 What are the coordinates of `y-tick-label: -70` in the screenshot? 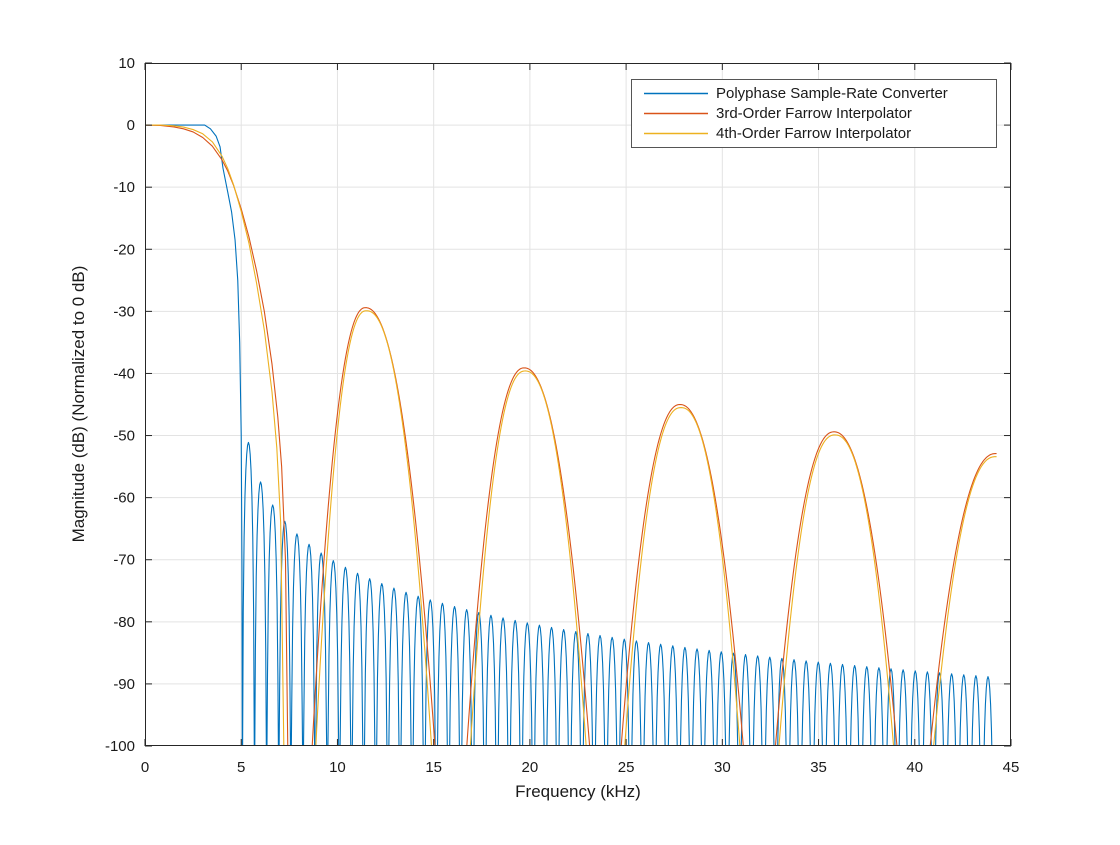 It's located at (124, 560).